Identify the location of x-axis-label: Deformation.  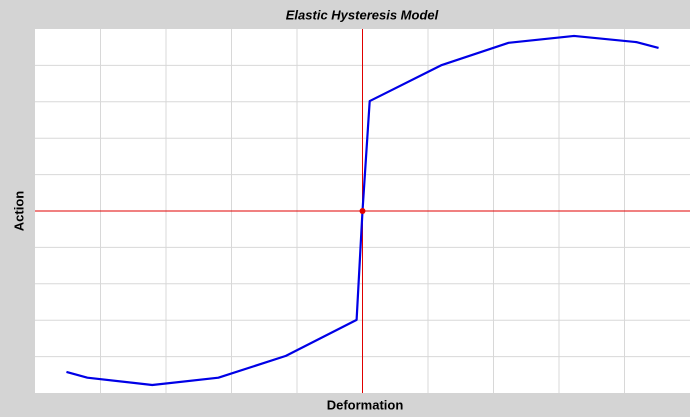
(365, 404).